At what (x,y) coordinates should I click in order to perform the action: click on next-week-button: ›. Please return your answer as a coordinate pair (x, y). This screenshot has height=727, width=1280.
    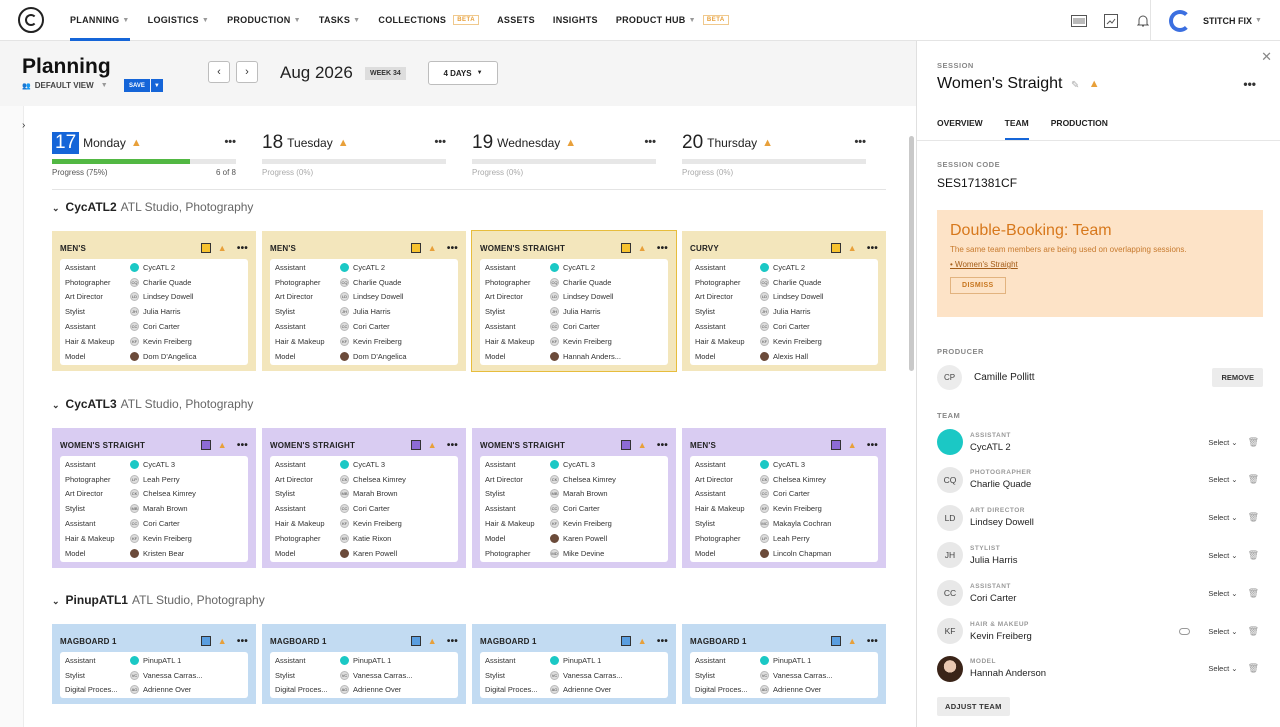
    Looking at the image, I should click on (247, 72).